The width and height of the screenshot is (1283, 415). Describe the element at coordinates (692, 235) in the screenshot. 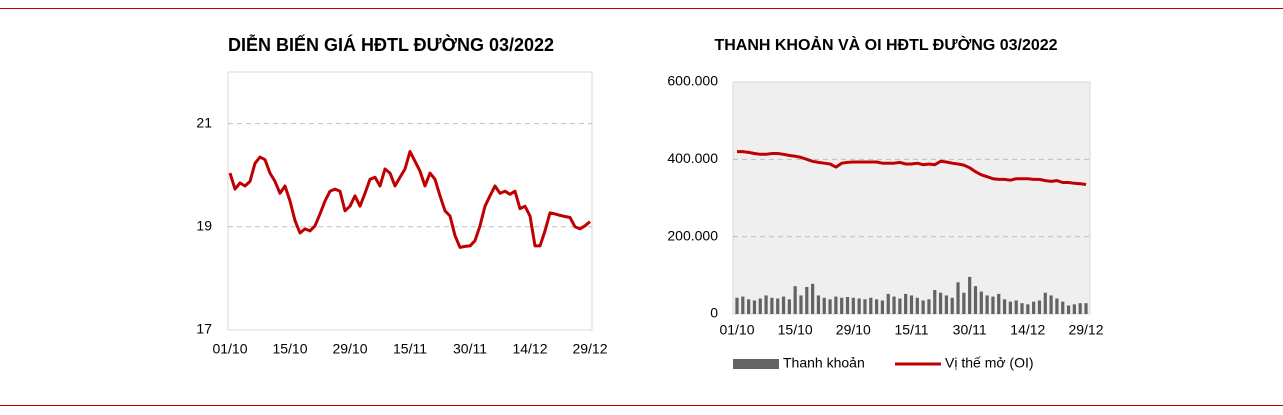

I see `y-tick-label: 200.000` at that location.